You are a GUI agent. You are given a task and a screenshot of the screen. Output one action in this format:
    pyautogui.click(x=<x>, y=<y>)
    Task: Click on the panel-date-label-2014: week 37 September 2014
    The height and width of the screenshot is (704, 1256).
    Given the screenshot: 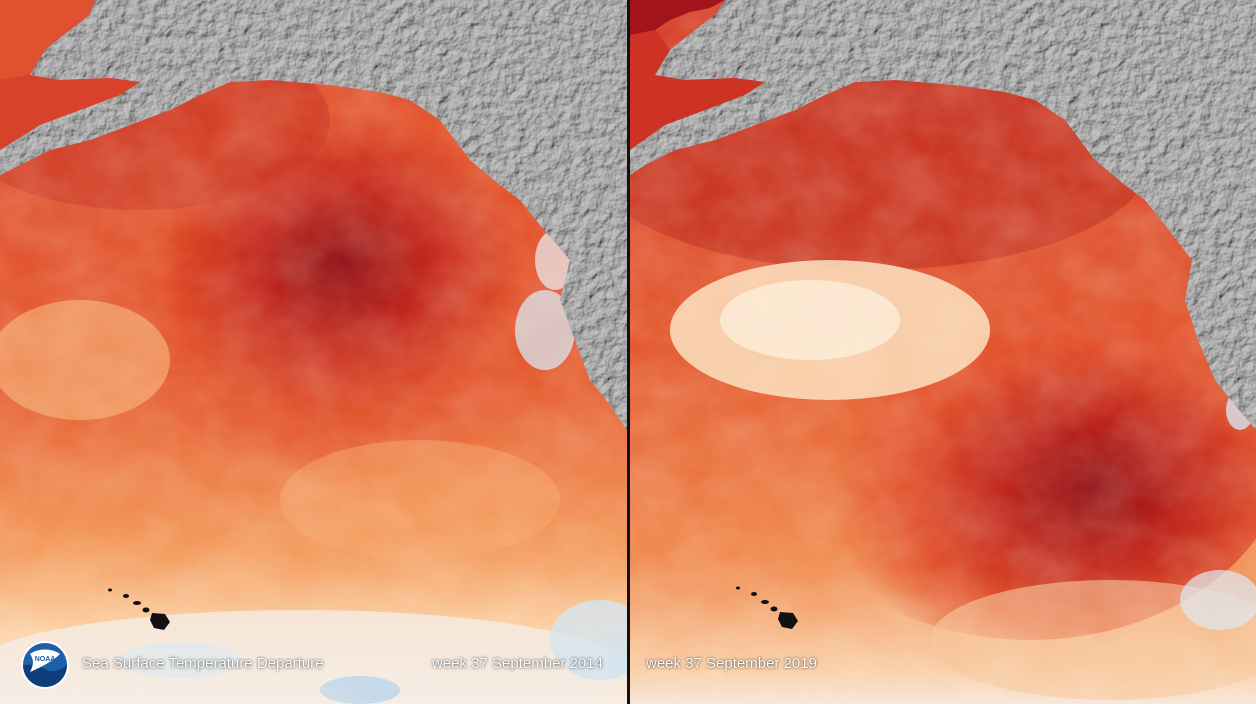 What is the action you would take?
    pyautogui.click(x=517, y=663)
    